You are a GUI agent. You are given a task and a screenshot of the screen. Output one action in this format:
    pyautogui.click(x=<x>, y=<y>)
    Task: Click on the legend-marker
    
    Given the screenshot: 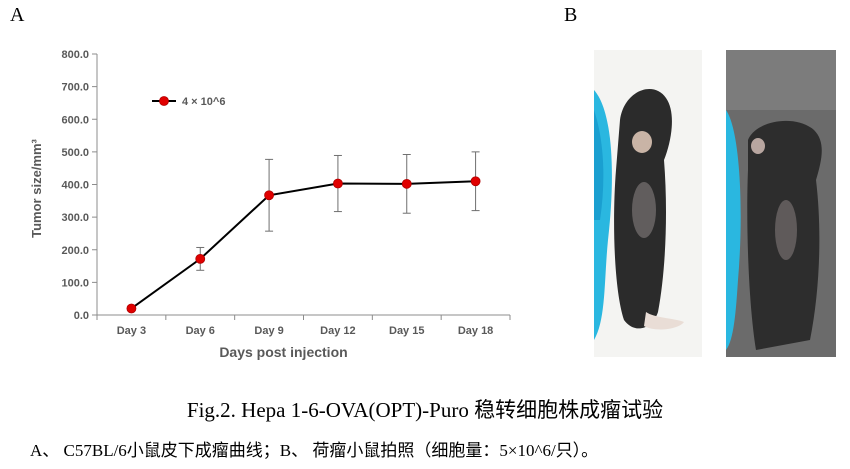 What is the action you would take?
    pyautogui.click(x=164, y=101)
    